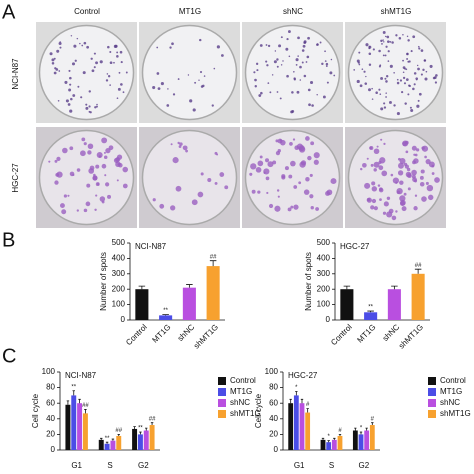 Image resolution: width=474 pixels, height=474 pixels. What do you see at coordinates (341, 334) in the screenshot?
I see `x-tick-label: Control` at bounding box center [341, 334].